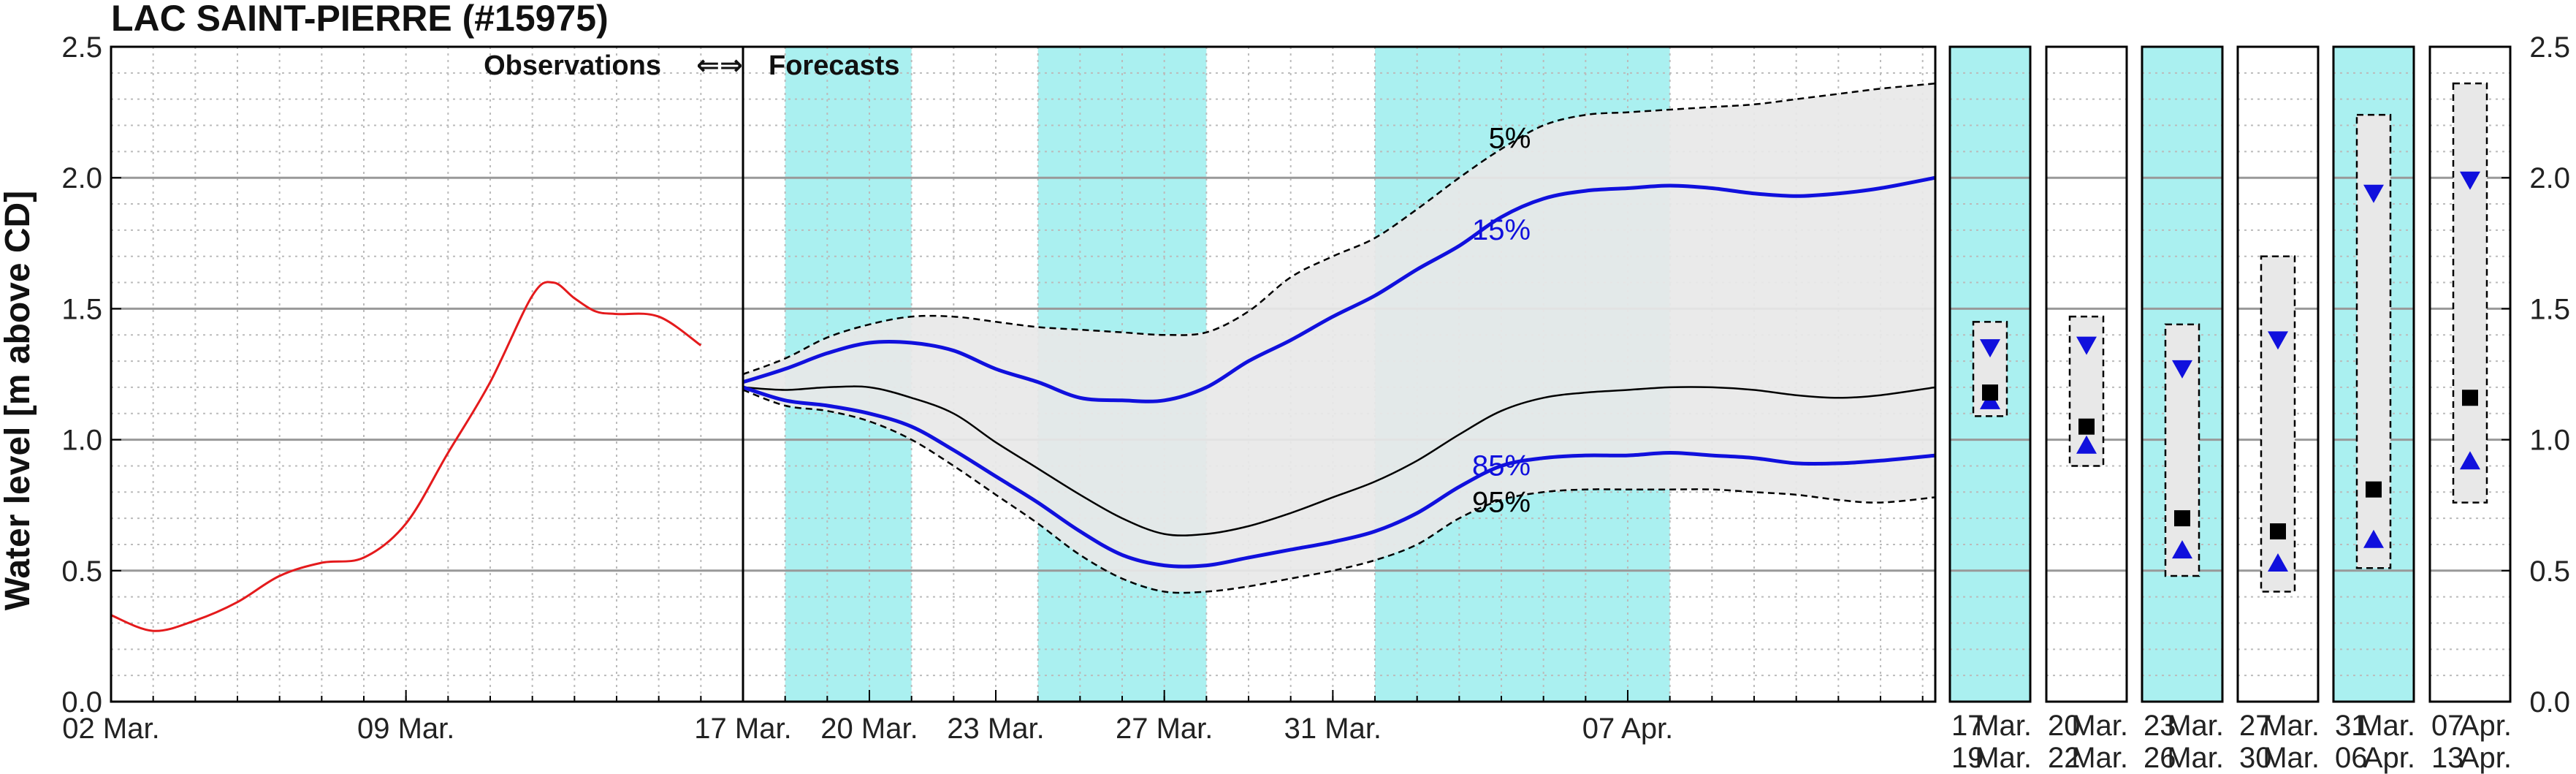  Describe the element at coordinates (996, 729) in the screenshot. I see `x-tick-label: 23 Mar.` at that location.